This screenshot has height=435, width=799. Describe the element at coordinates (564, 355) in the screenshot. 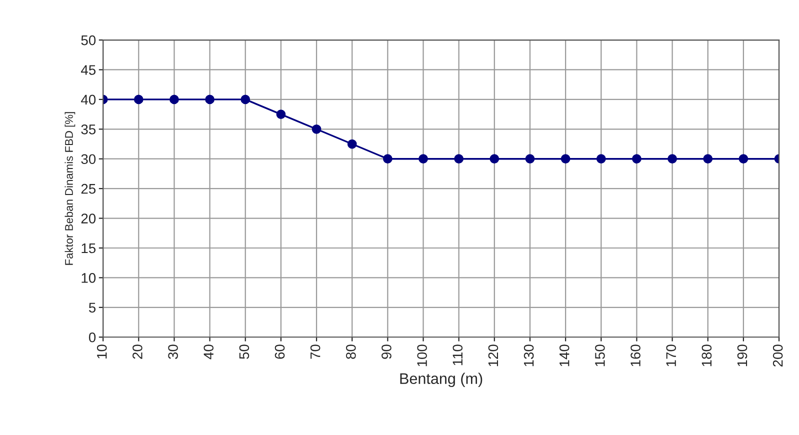

I see `x-tick-label: 140` at that location.